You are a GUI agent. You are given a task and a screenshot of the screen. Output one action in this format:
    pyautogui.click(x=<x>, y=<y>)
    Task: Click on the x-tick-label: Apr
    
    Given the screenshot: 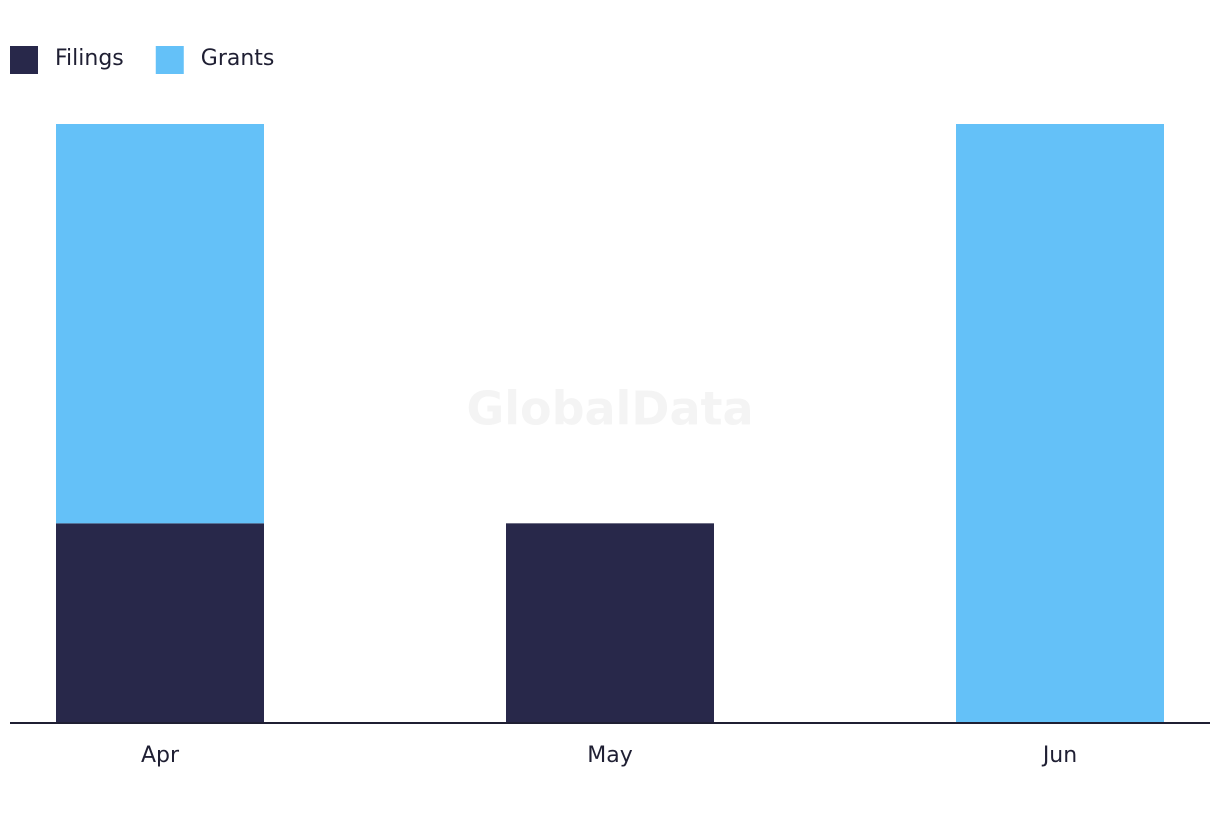 What is the action you would take?
    pyautogui.click(x=160, y=755)
    